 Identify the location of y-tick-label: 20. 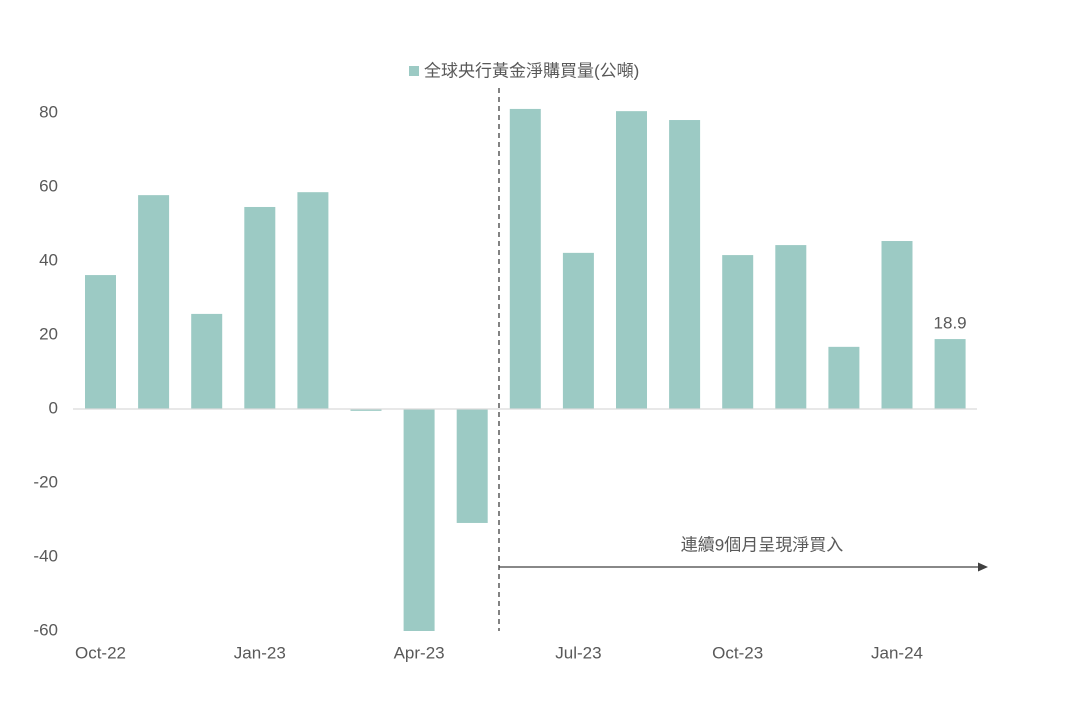
(48, 333).